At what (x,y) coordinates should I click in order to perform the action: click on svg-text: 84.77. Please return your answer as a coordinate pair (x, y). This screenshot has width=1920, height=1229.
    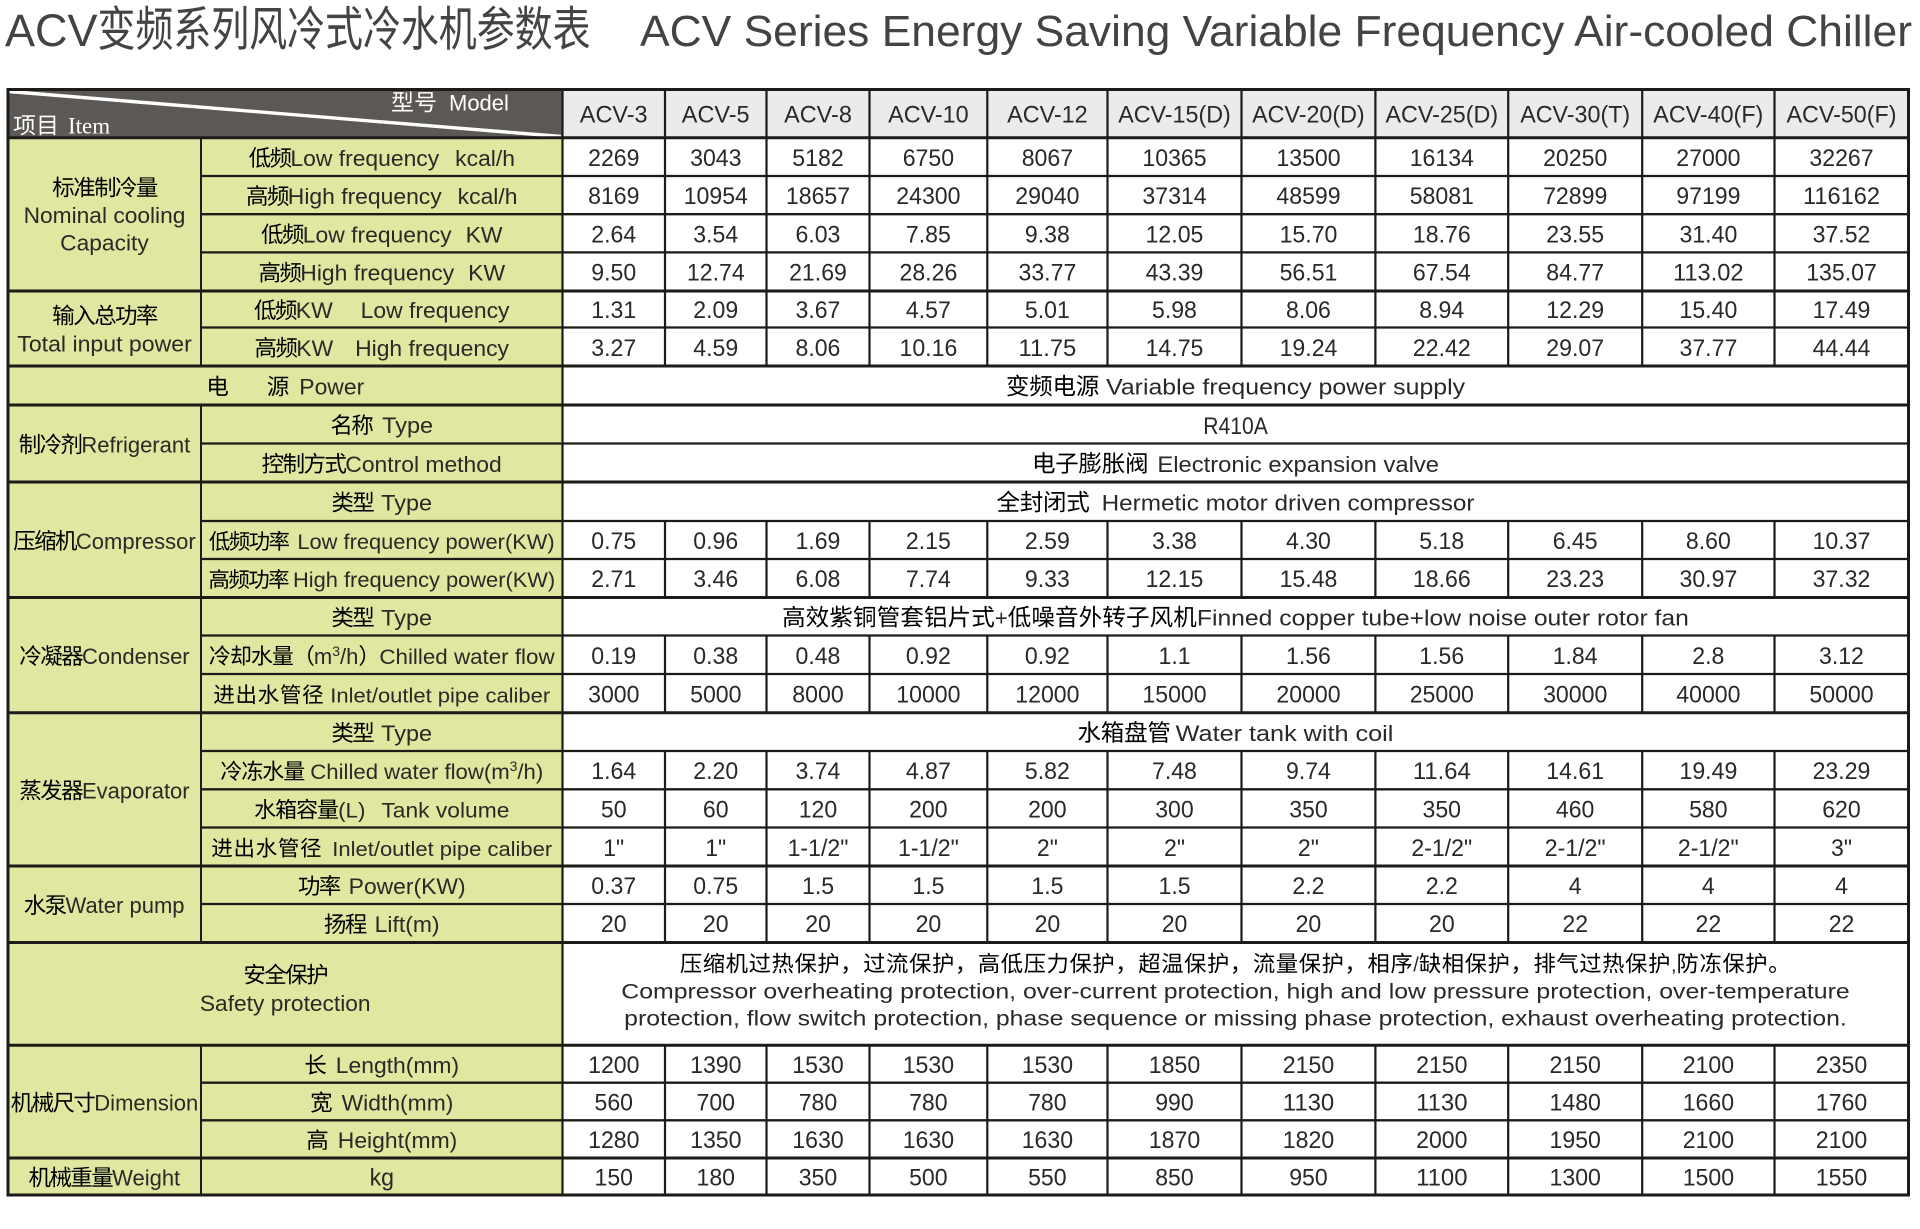
    Looking at the image, I should click on (1575, 273).